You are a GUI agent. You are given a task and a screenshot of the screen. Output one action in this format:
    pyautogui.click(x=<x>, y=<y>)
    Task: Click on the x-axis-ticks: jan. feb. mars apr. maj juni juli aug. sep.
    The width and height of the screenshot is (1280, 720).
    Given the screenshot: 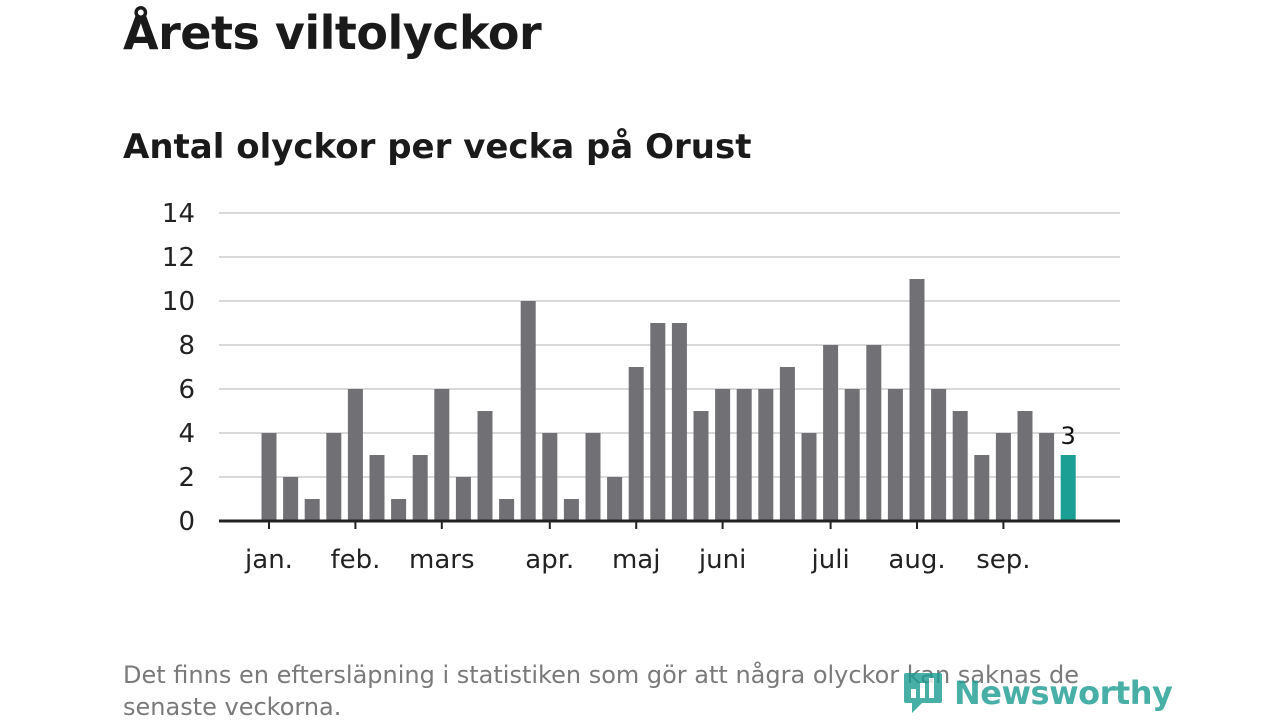 What is the action you would take?
    pyautogui.click(x=637, y=548)
    